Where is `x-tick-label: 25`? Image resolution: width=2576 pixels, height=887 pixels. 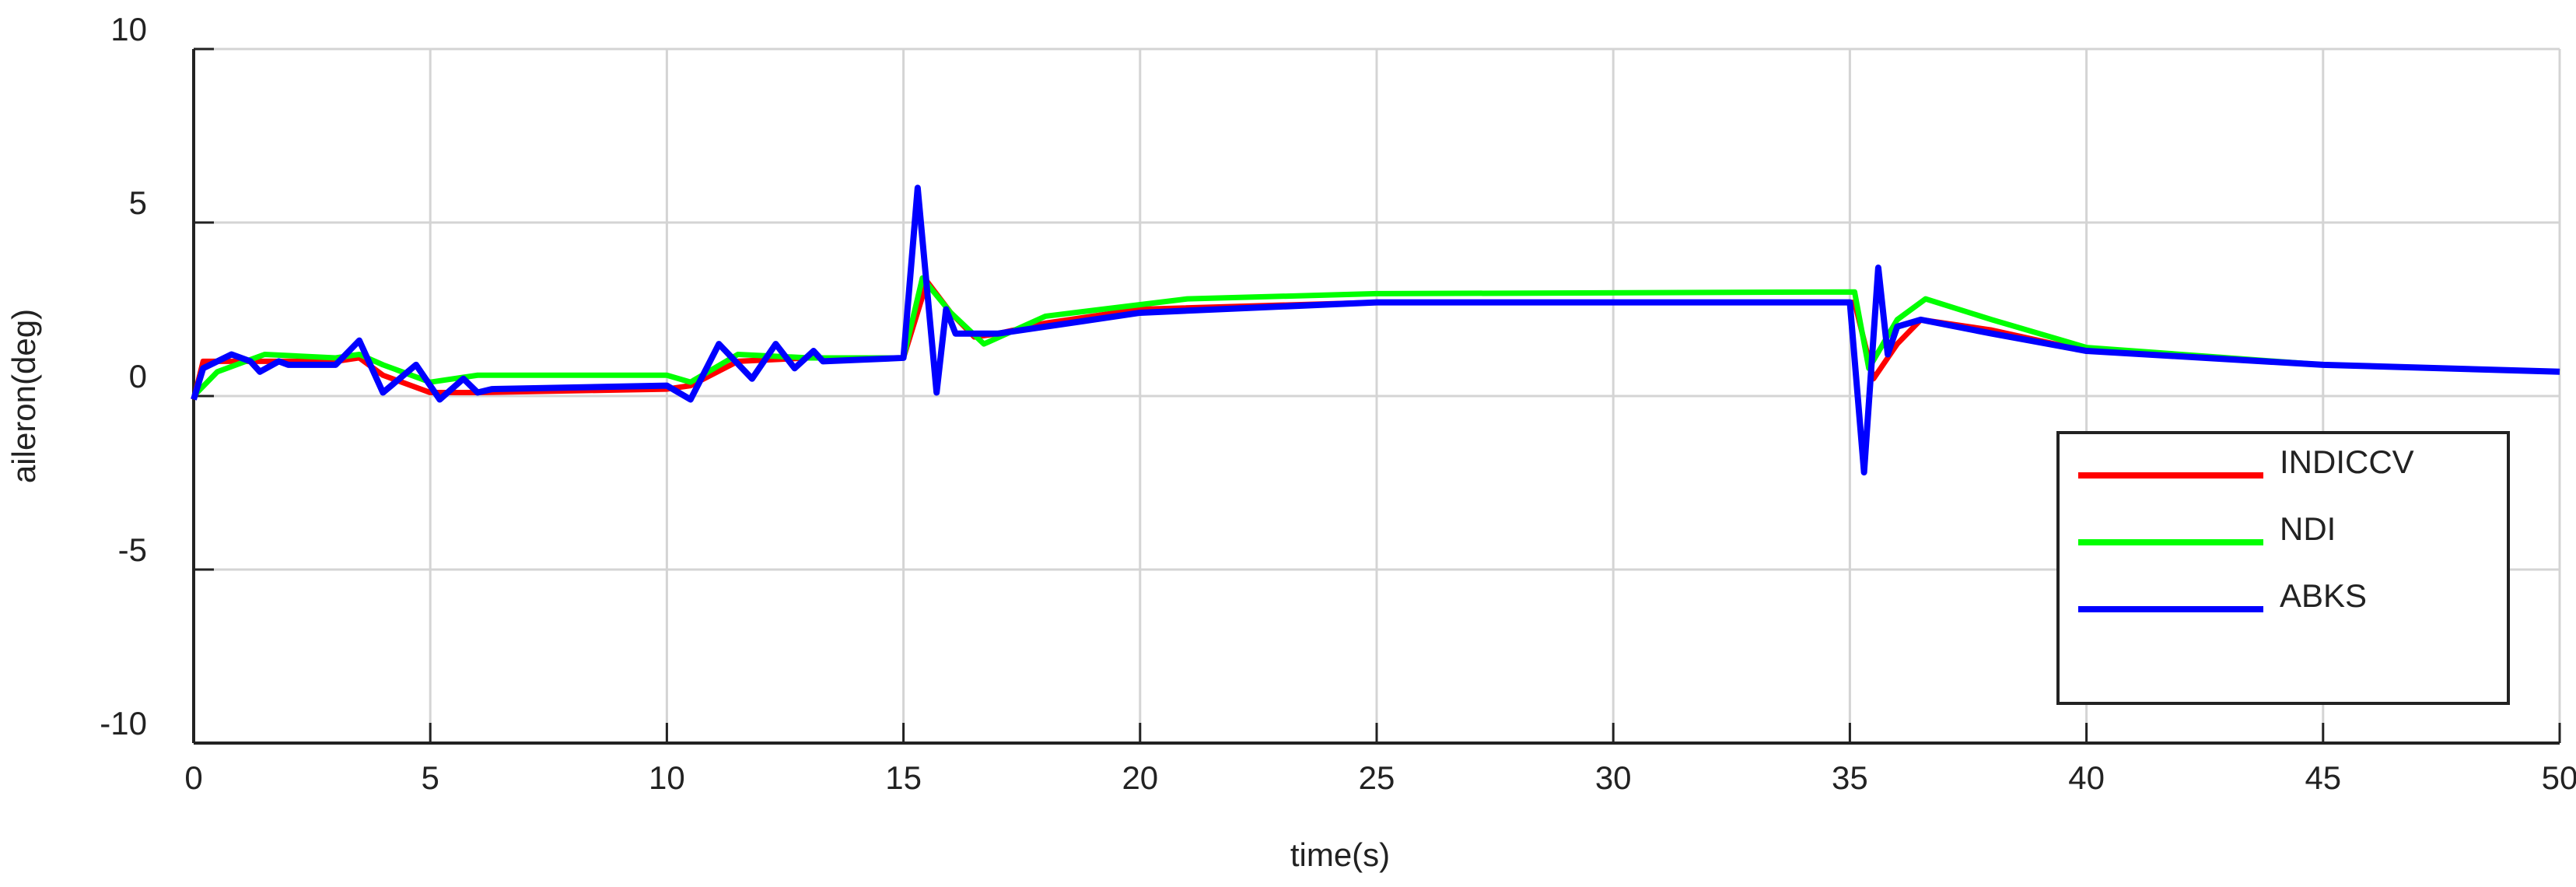 x-tick-label: 25 is located at coordinates (1377, 777).